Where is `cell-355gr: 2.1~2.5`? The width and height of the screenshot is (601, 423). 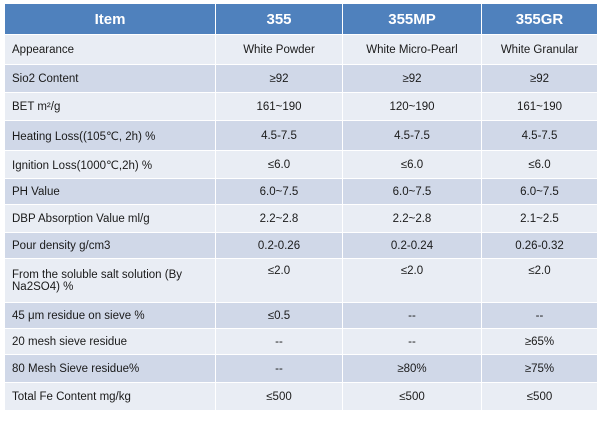 cell-355gr: 2.1~2.5 is located at coordinates (539, 218).